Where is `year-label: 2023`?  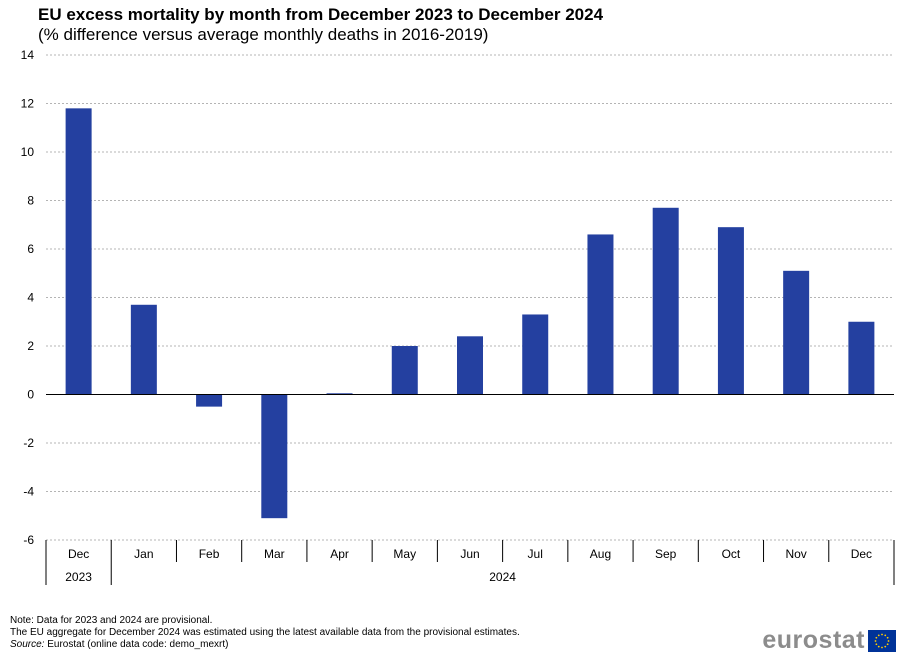 year-label: 2023 is located at coordinates (78, 577).